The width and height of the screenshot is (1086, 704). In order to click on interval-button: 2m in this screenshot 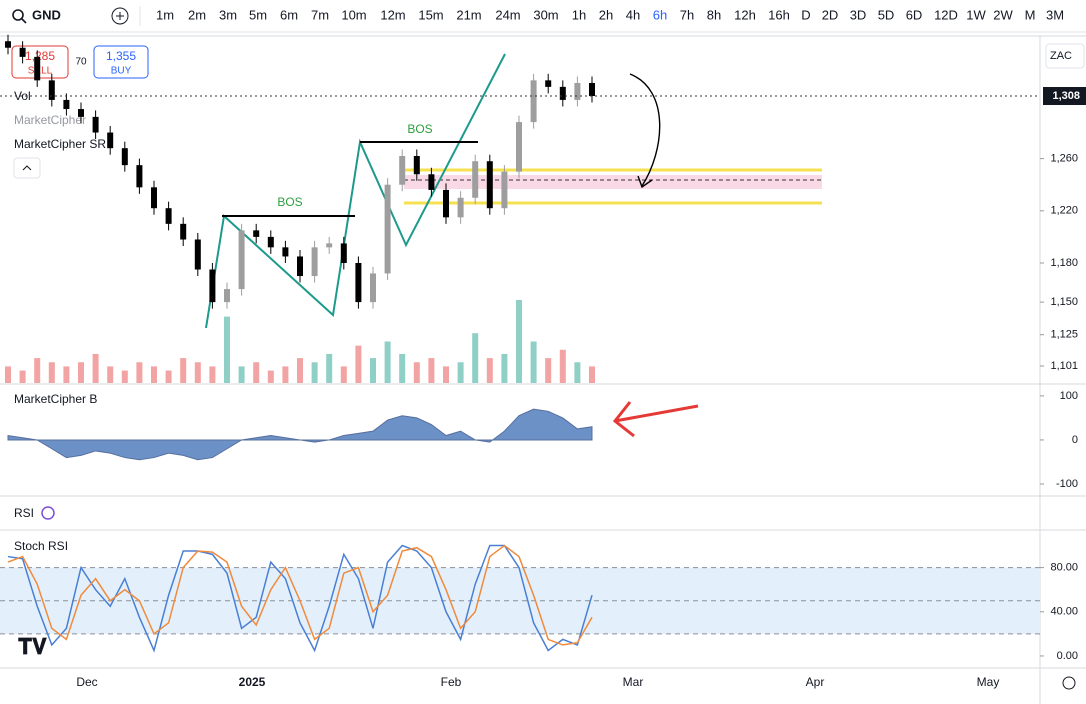, I will do `click(197, 14)`.